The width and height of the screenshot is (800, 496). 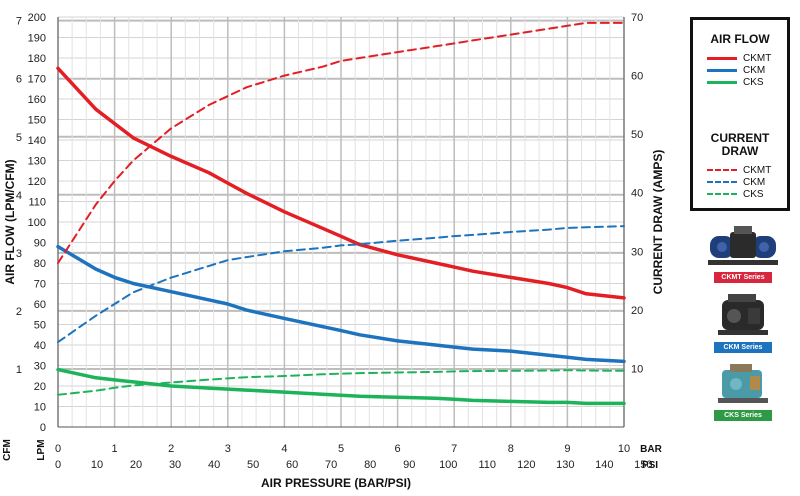 What do you see at coordinates (43, 428) in the screenshot?
I see `lpm-tick-label: 0` at bounding box center [43, 428].